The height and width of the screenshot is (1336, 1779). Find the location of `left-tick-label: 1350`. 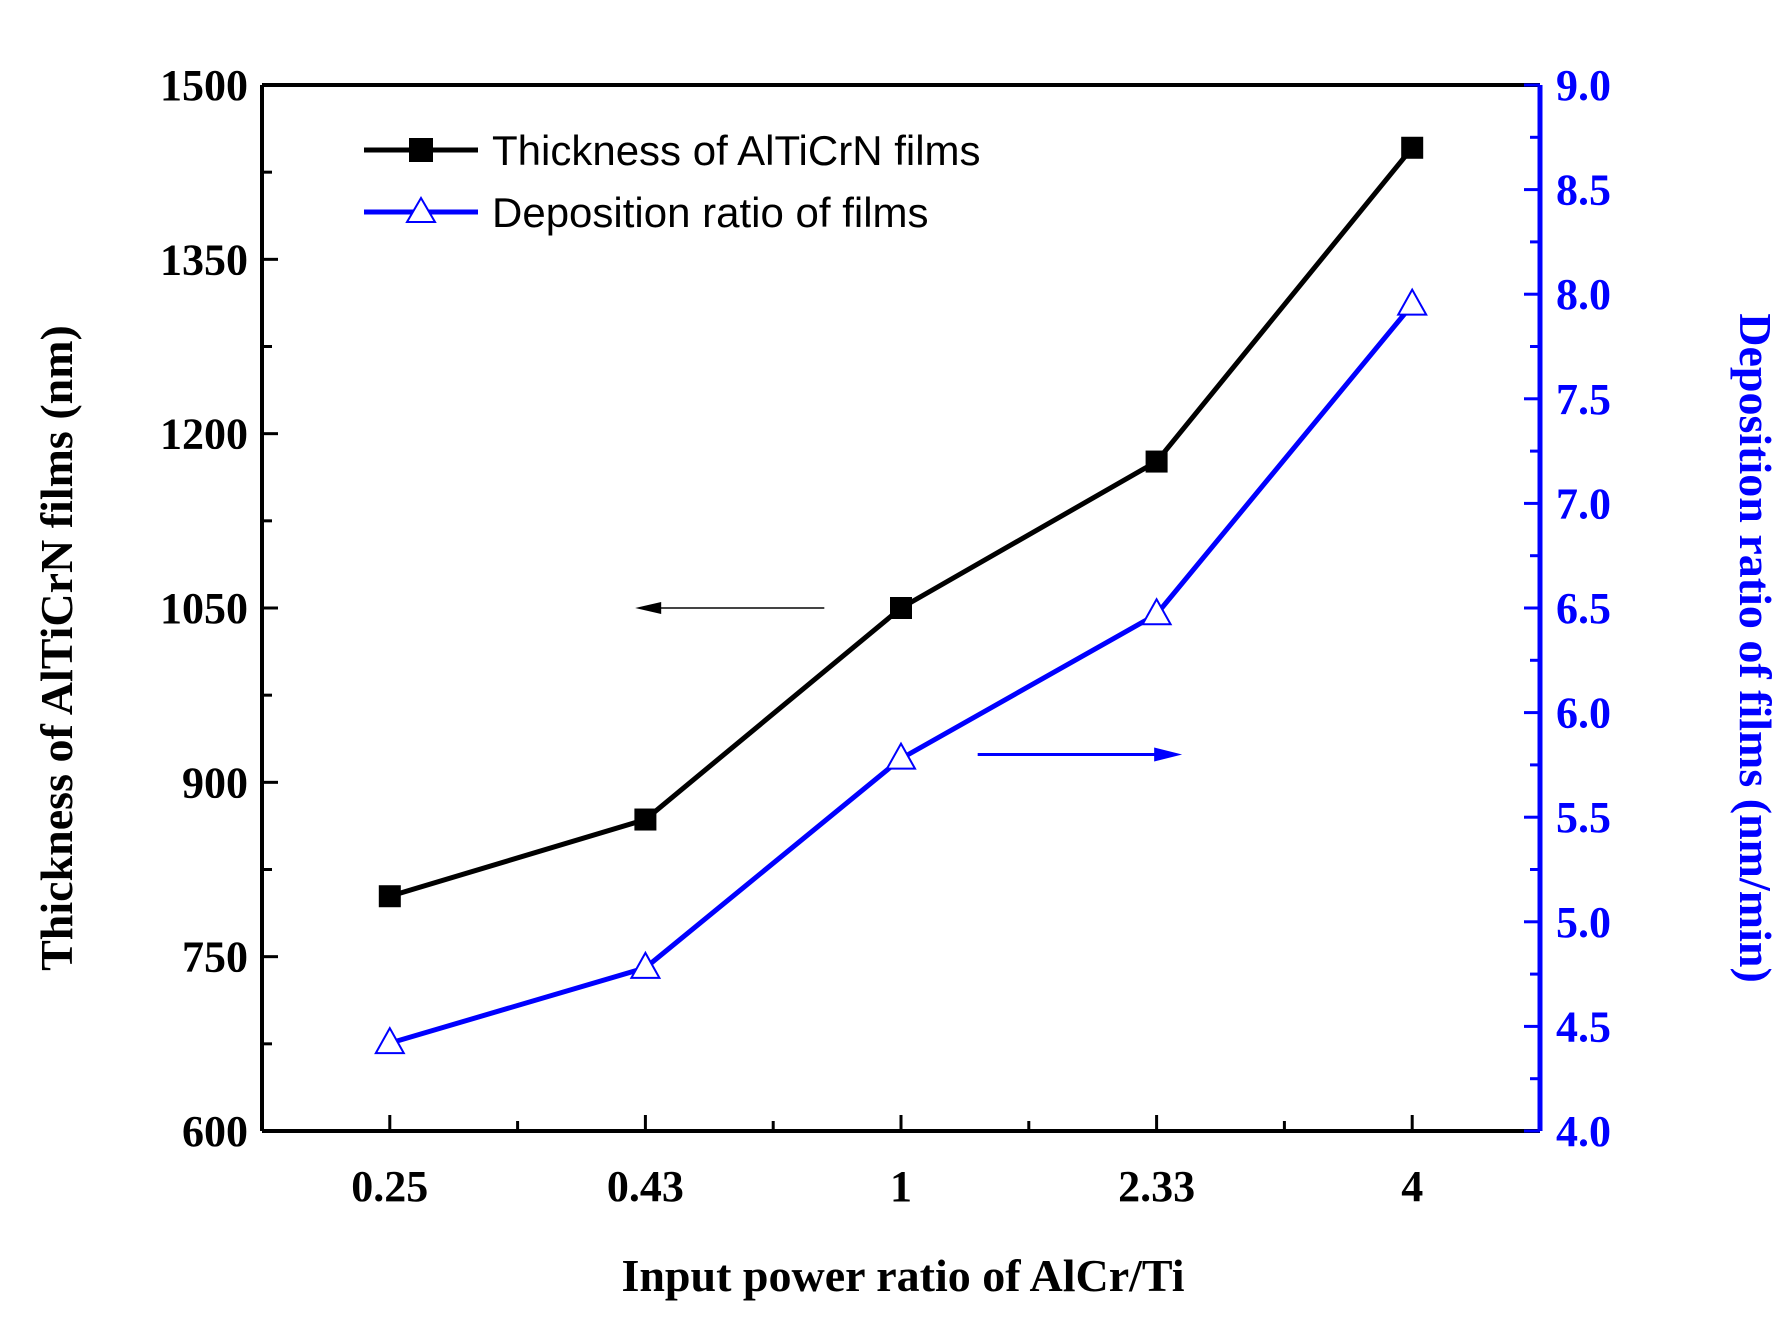

left-tick-label: 1350 is located at coordinates (204, 259).